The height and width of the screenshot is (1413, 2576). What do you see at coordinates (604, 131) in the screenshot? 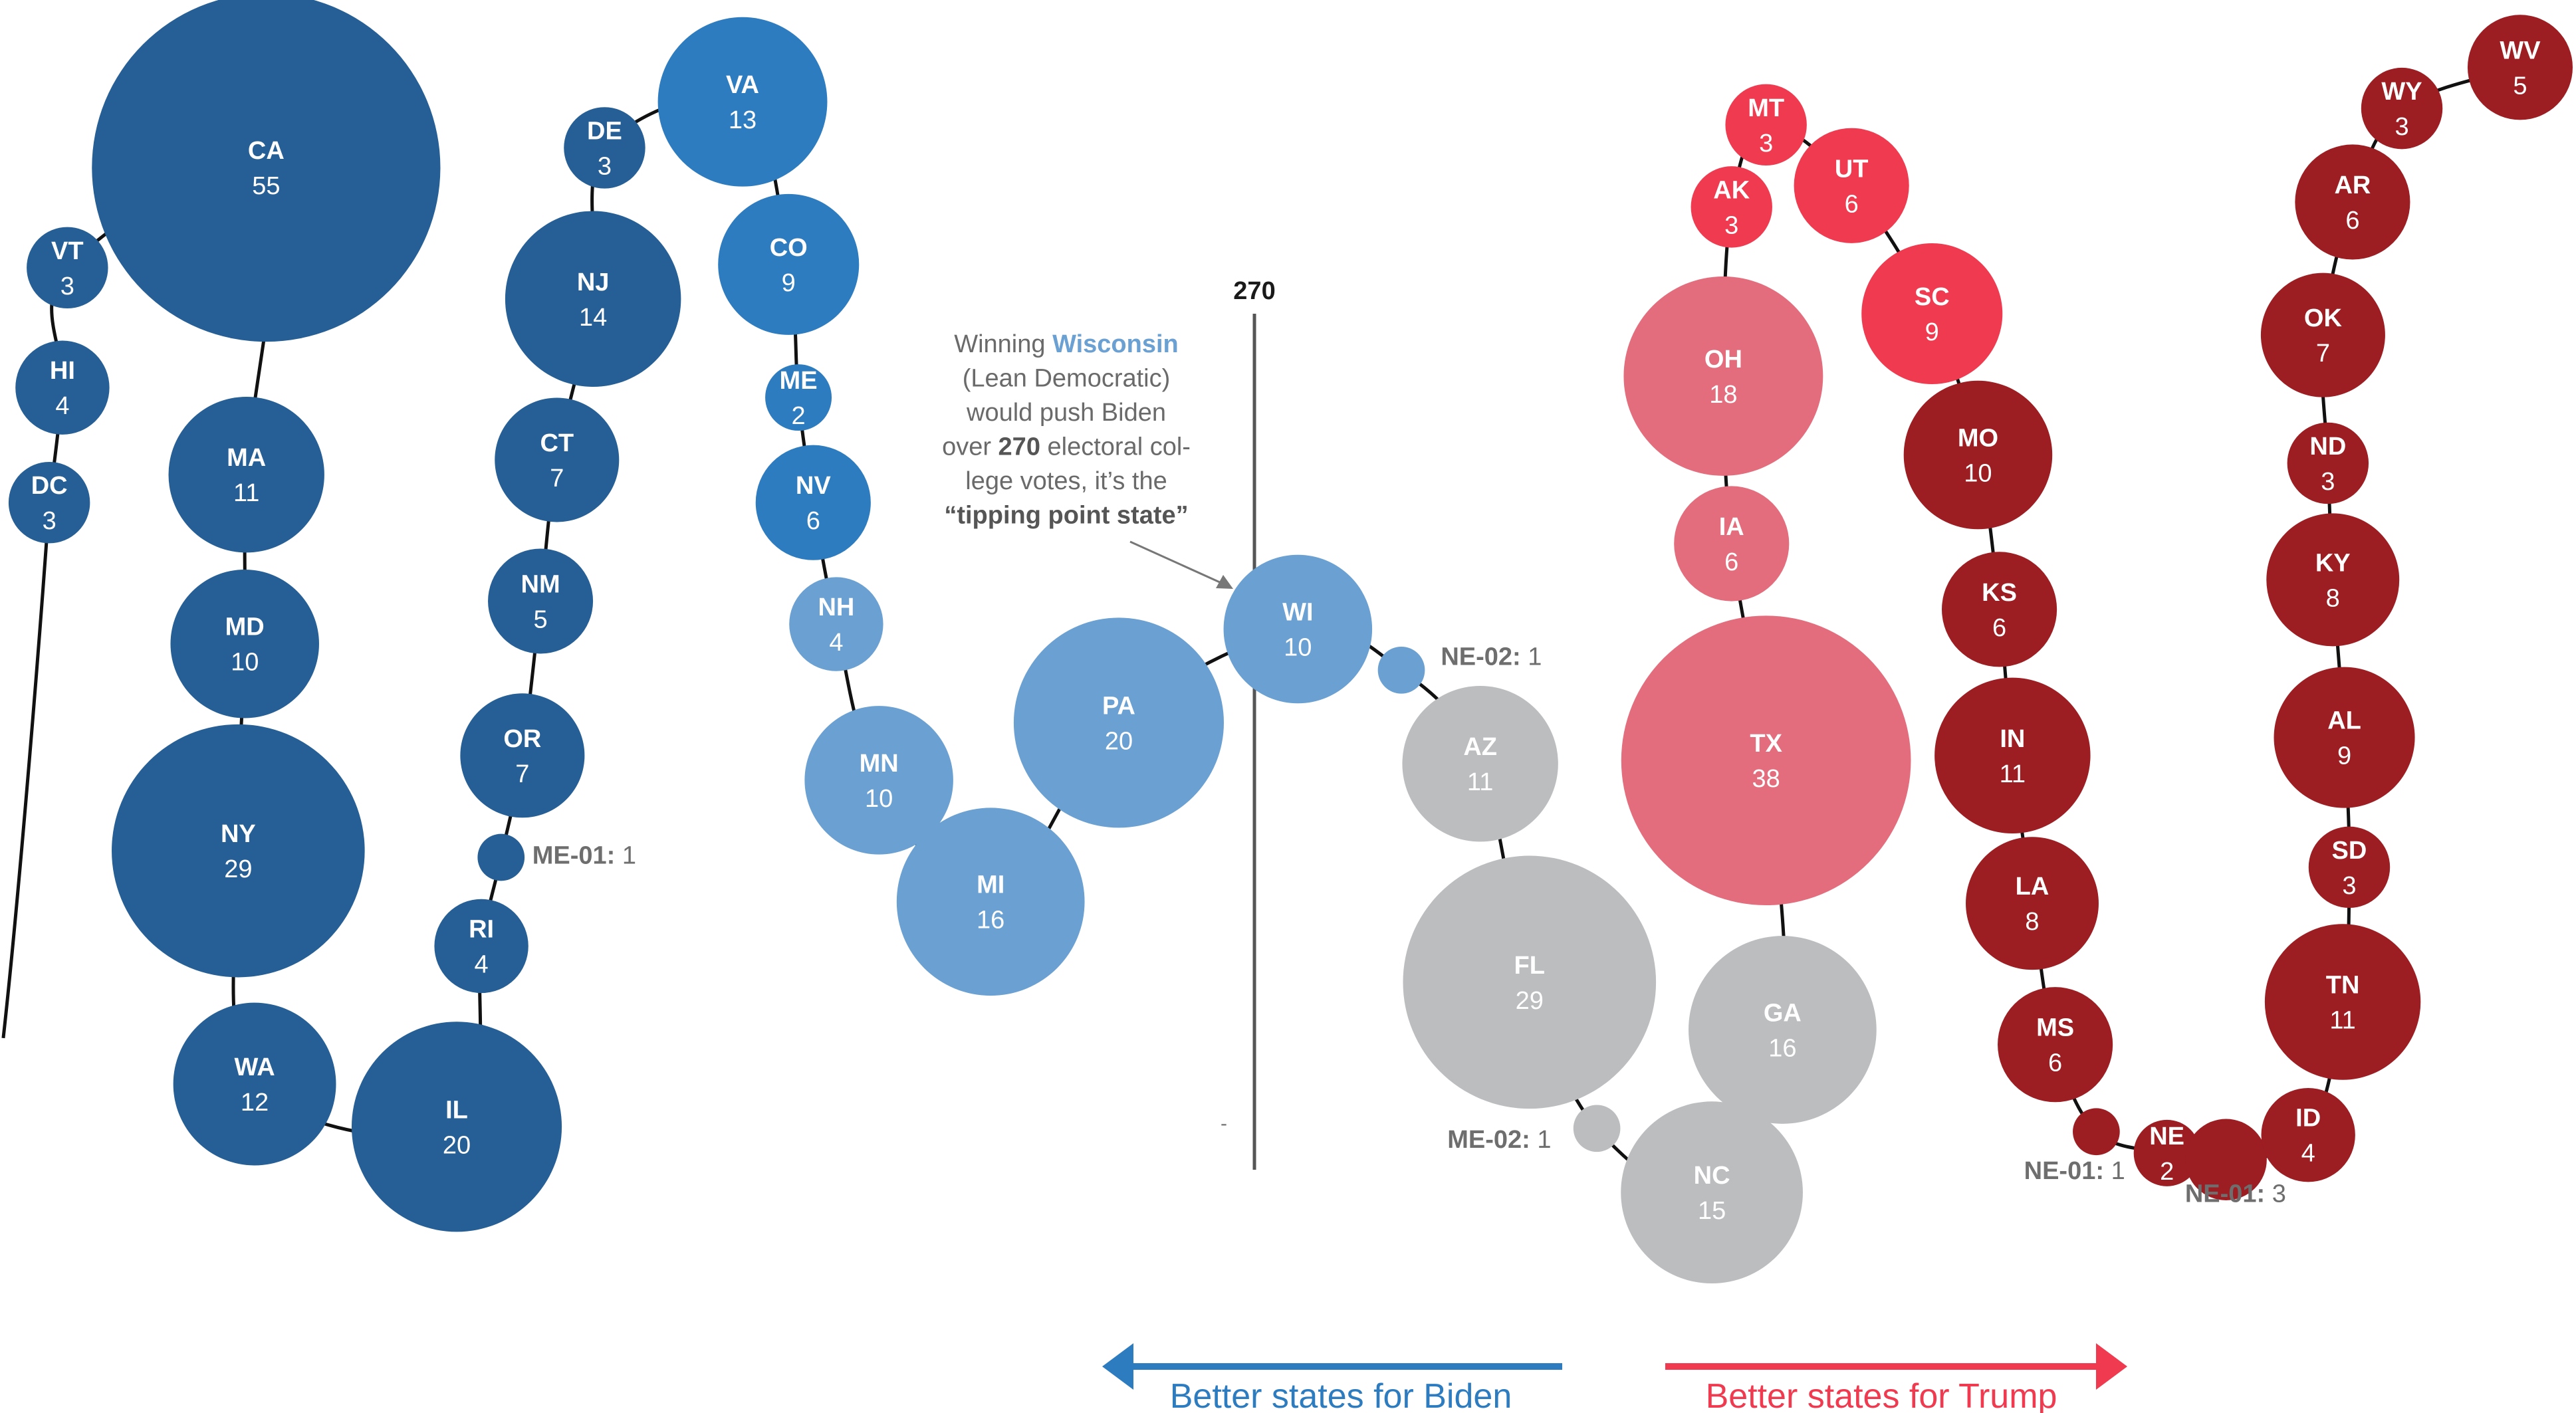
I see `label-de: DE` at bounding box center [604, 131].